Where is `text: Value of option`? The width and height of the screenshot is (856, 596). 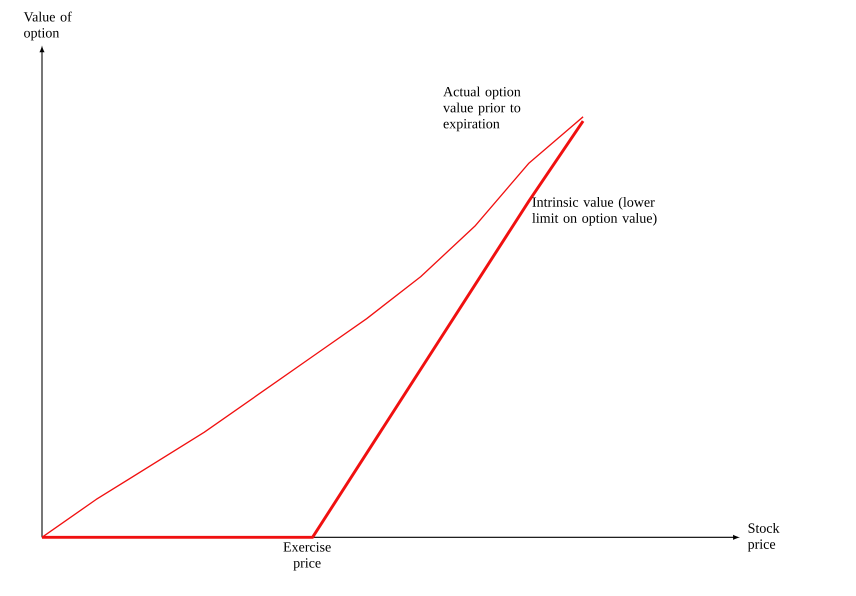 text: Value of option is located at coordinates (48, 26).